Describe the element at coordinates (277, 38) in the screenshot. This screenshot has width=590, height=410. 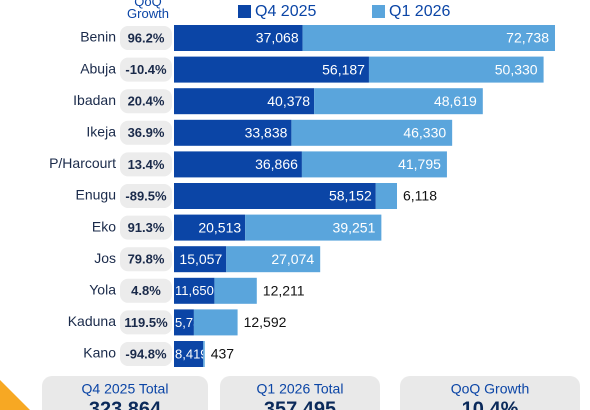
I see `value-label: 37,068` at that location.